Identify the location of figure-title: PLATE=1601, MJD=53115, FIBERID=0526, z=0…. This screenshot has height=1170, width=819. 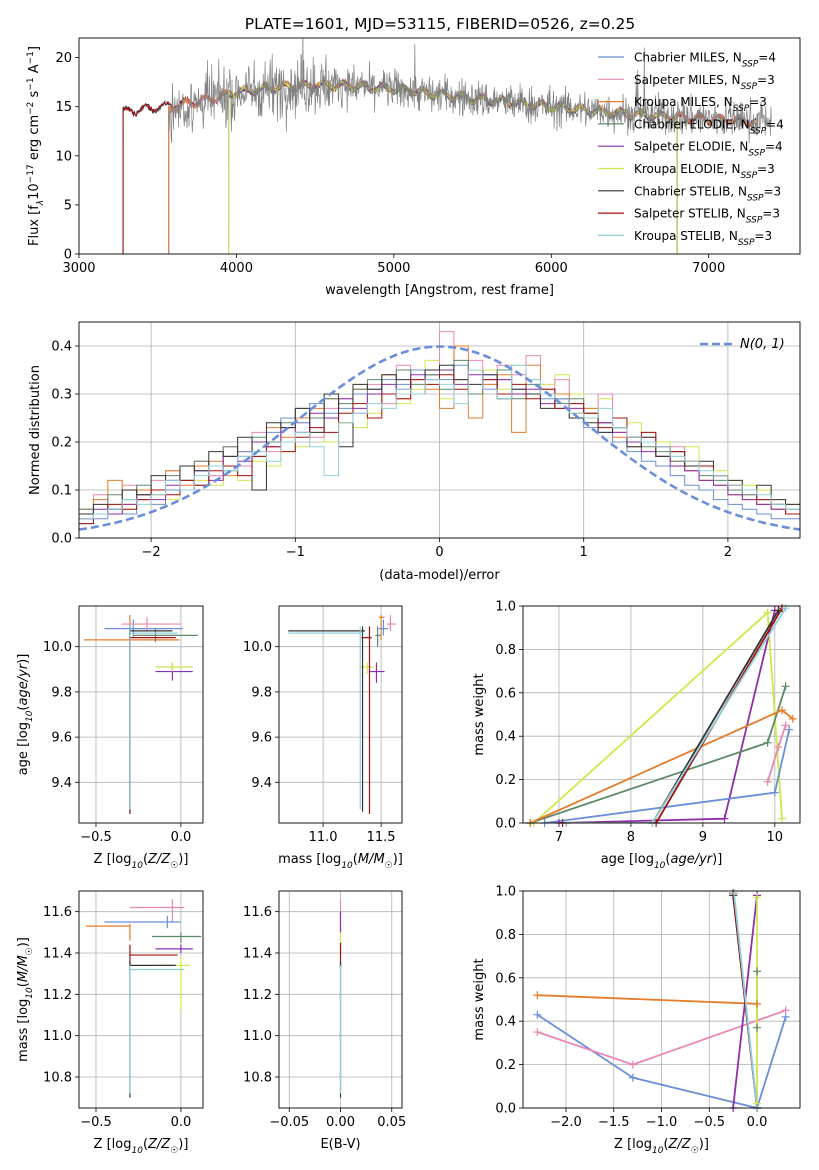
(440, 24).